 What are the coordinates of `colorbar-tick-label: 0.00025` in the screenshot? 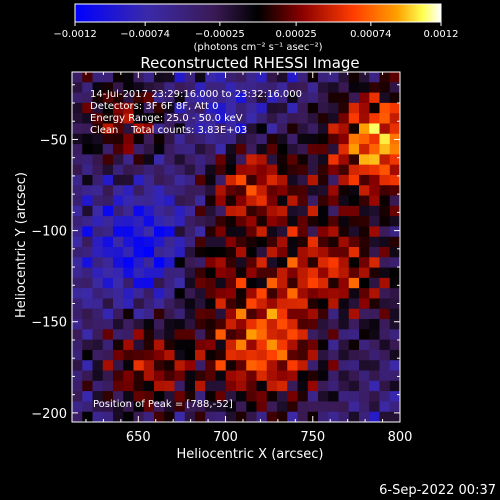 It's located at (295, 34).